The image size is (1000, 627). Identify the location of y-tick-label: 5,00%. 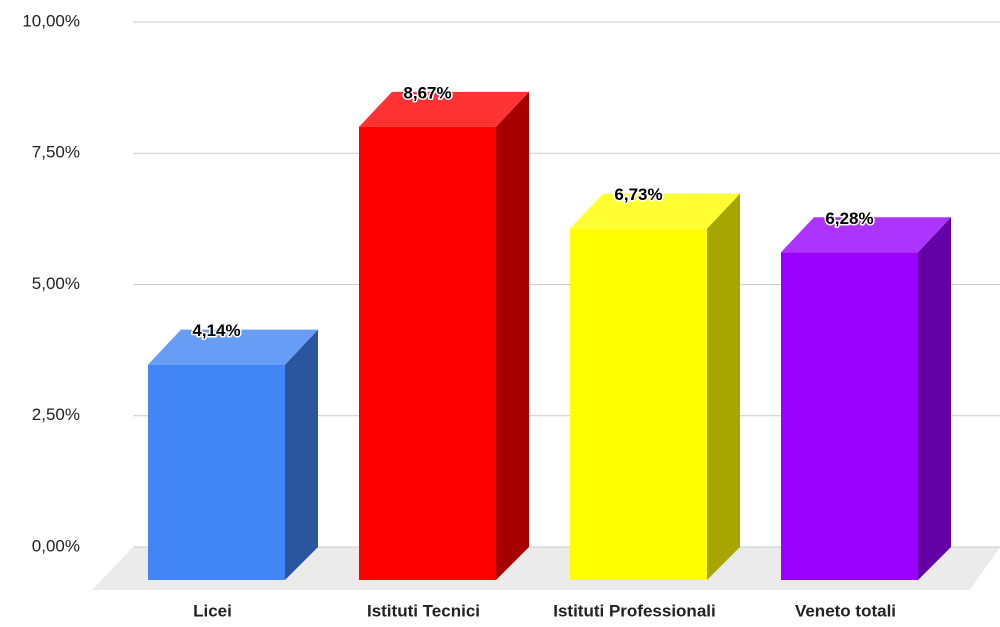
(56, 283).